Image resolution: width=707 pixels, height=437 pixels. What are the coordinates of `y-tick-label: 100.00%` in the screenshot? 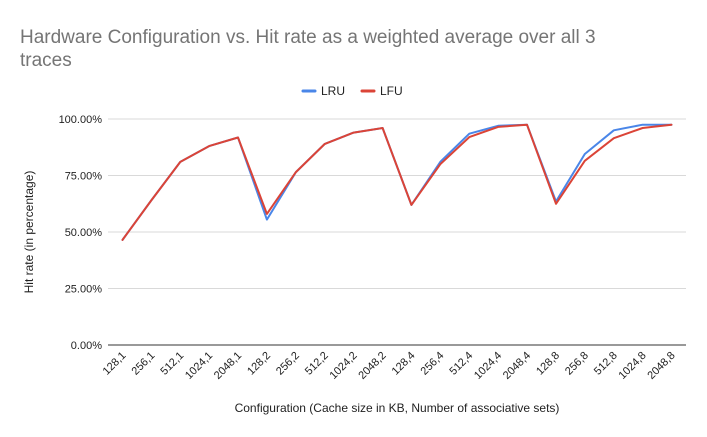 It's located at (81, 120).